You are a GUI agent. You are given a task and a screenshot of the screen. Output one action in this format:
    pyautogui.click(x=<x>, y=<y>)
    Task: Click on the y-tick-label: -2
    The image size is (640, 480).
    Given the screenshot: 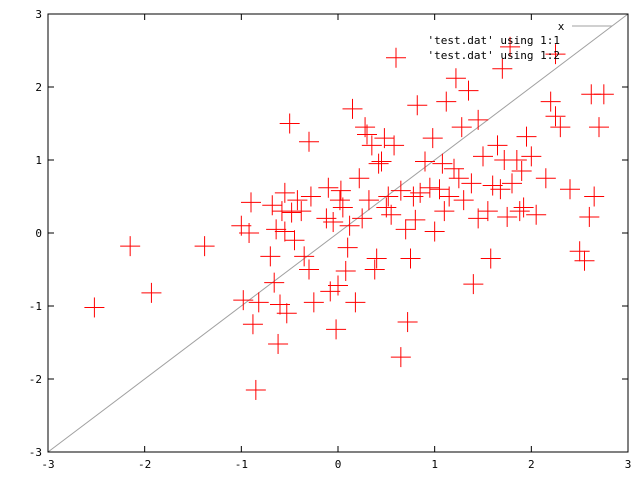 What is the action you would take?
    pyautogui.click(x=35, y=379)
    